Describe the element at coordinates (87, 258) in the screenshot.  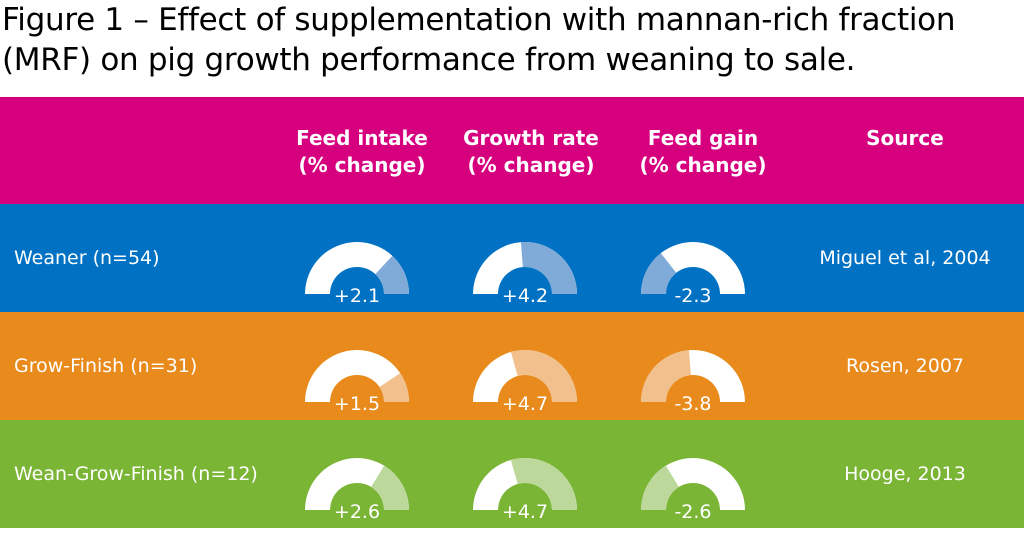
I see `row-label: Weaner (n=54)` at that location.